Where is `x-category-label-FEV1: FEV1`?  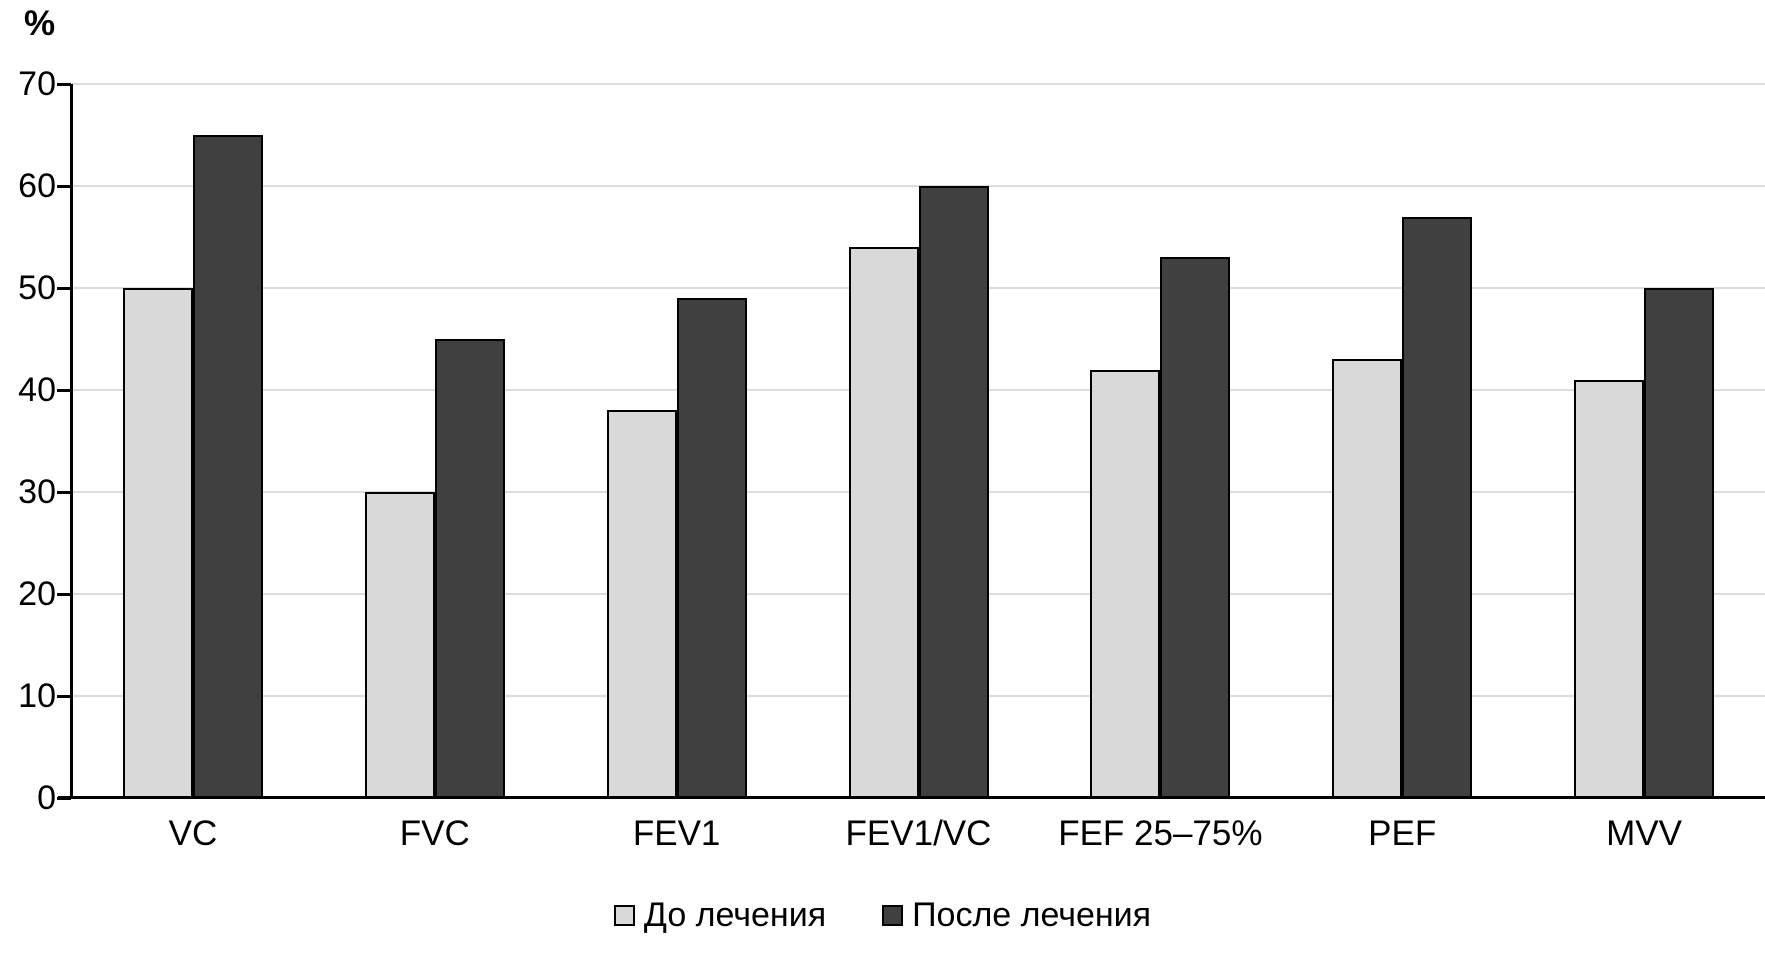 x-category-label-FEV1: FEV1 is located at coordinates (676, 833).